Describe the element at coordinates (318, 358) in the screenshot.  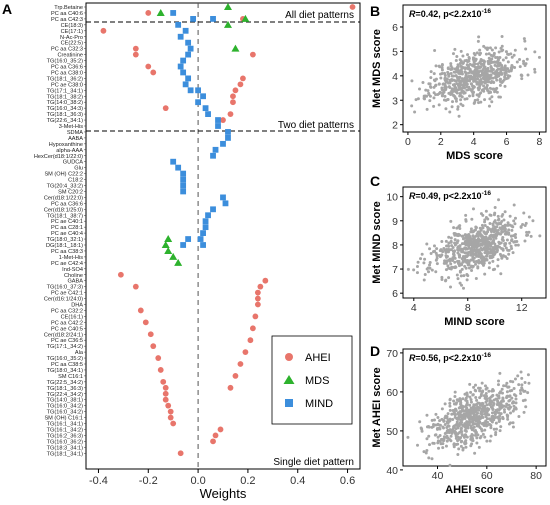
I see `legend-label-ahei: AHEI` at that location.